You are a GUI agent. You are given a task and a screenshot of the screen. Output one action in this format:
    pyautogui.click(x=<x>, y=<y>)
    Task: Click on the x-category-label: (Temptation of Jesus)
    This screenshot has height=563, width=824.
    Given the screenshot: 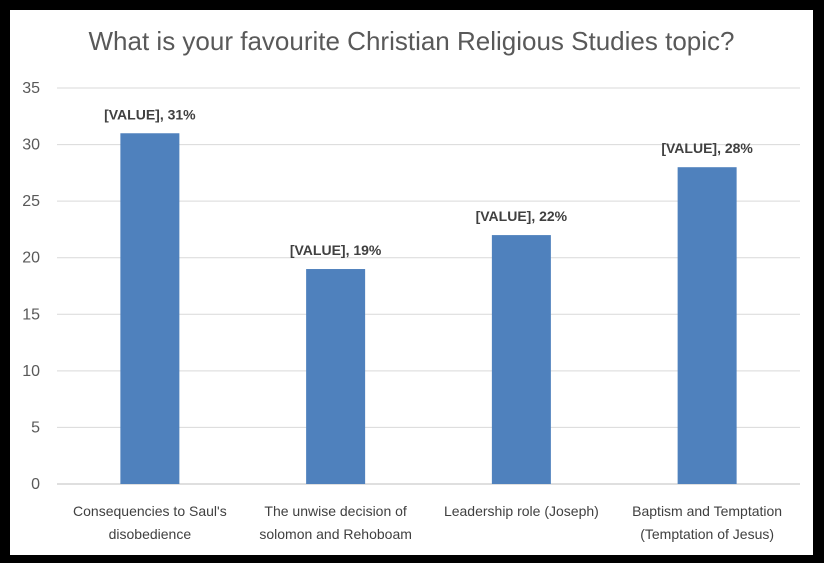 What is the action you would take?
    pyautogui.click(x=707, y=534)
    